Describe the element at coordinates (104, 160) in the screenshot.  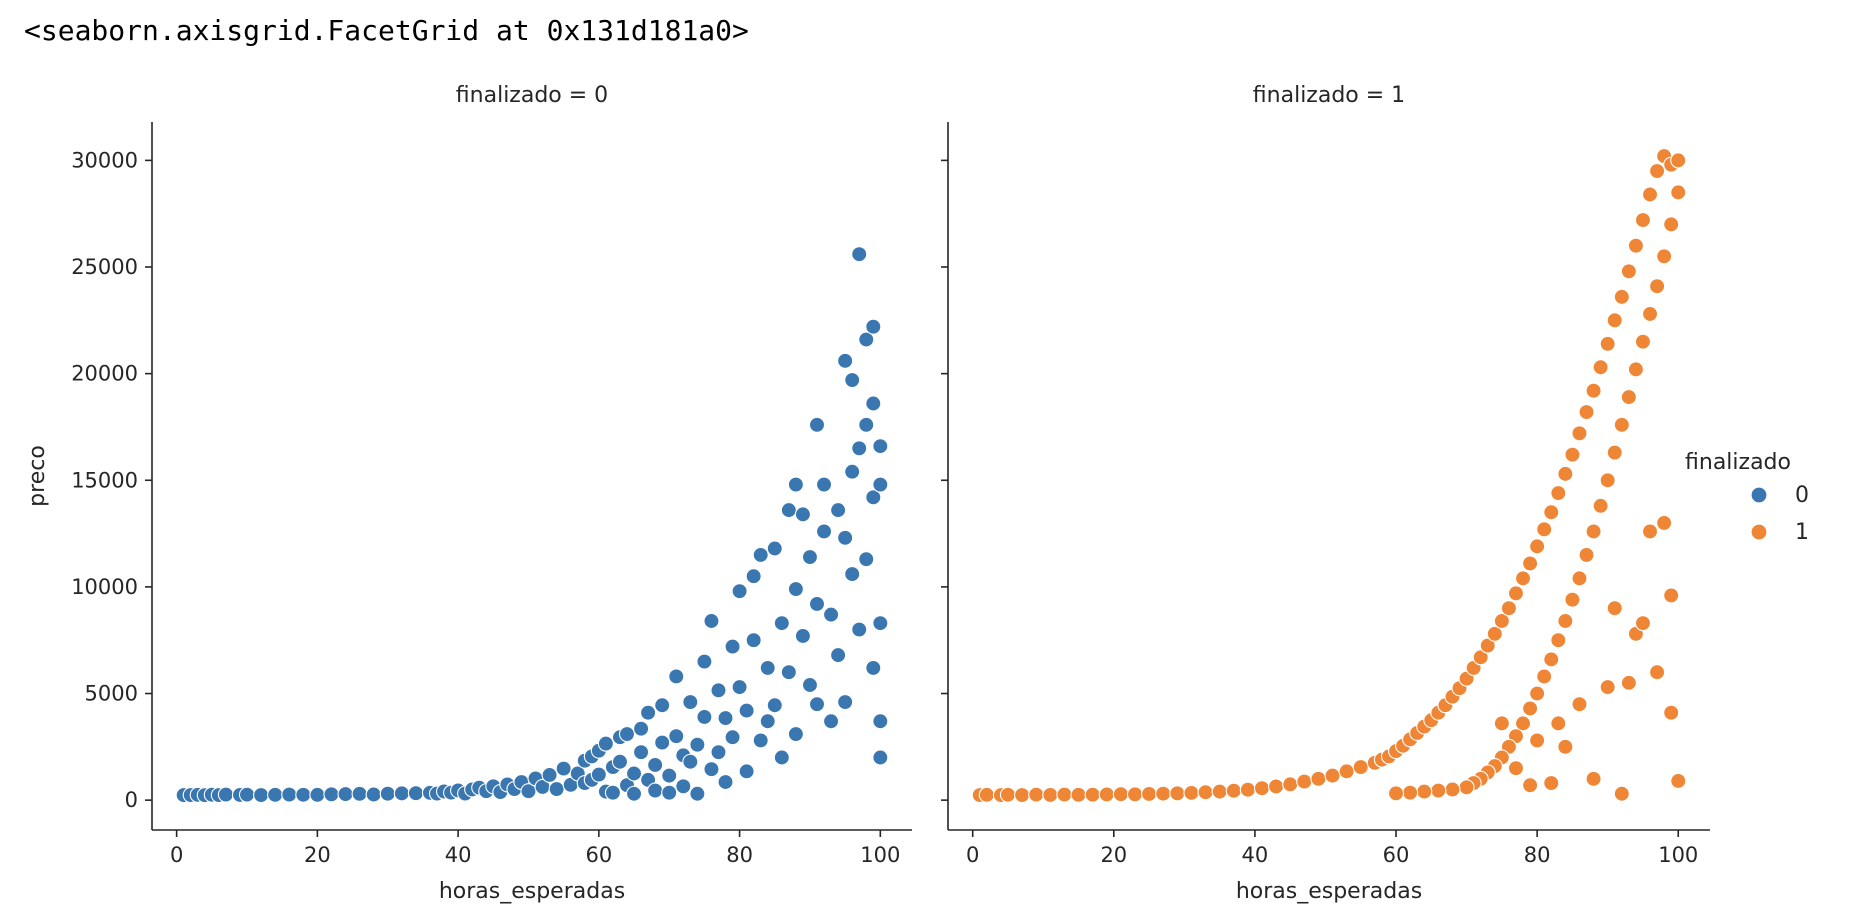
I see `y-tick-label: 30000` at that location.